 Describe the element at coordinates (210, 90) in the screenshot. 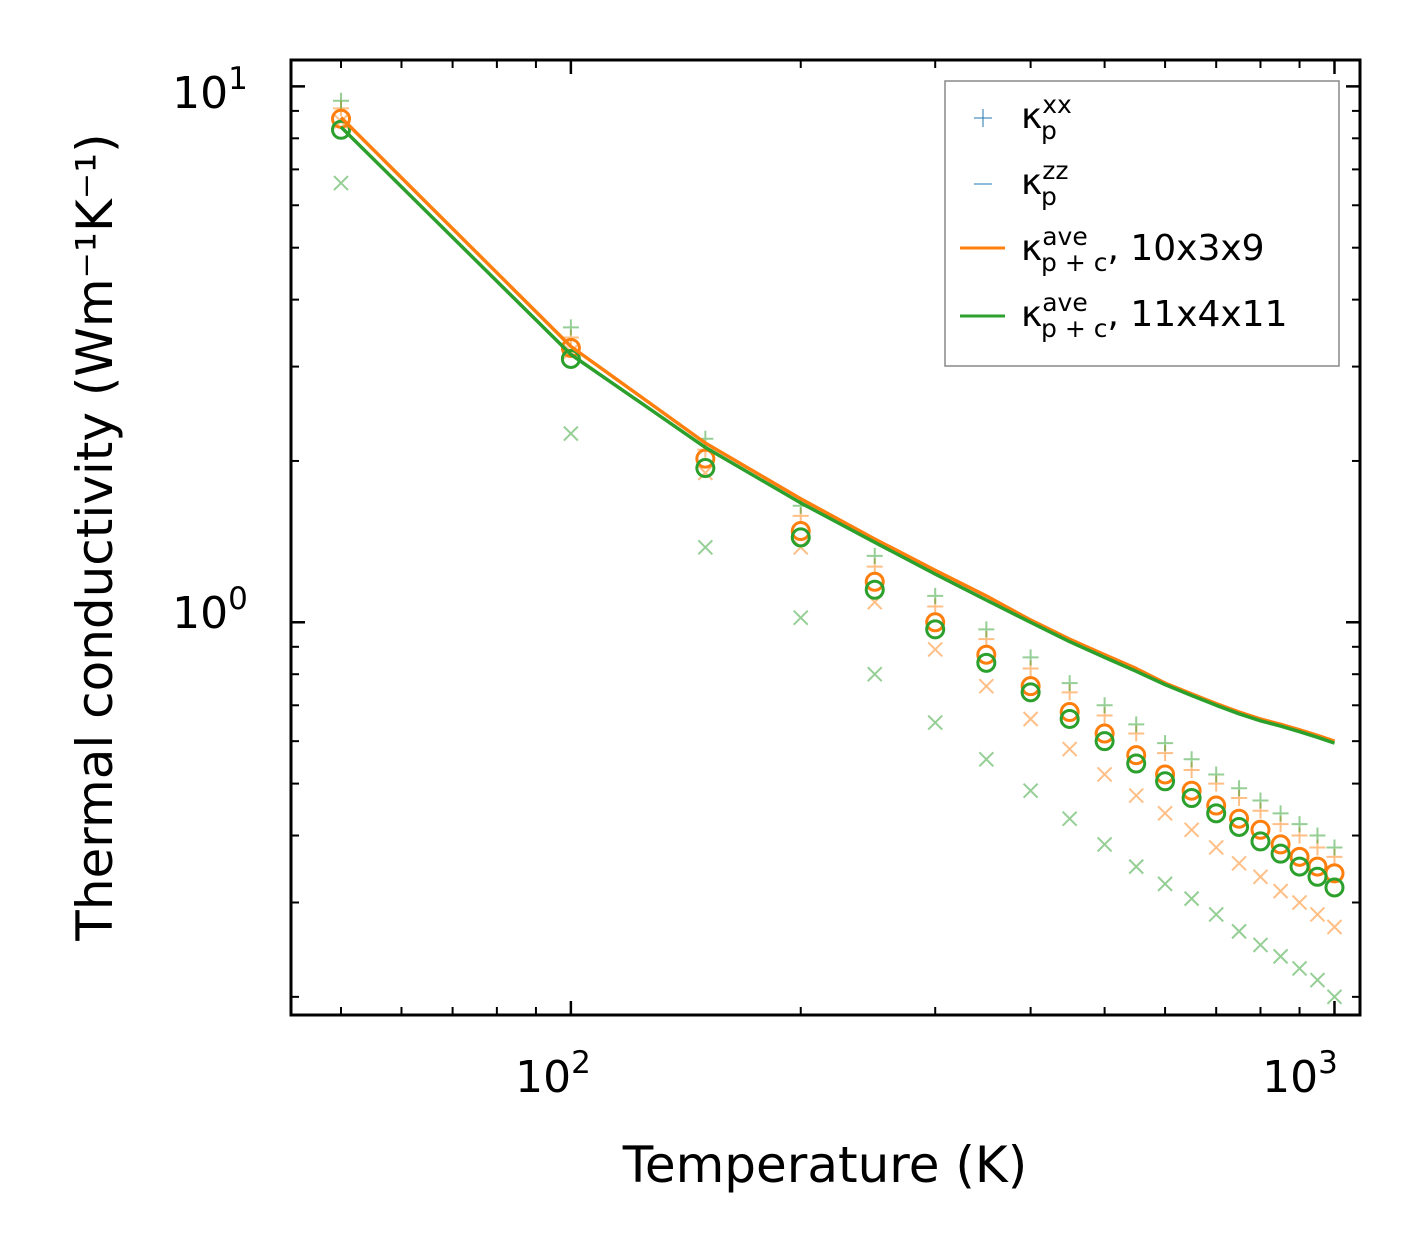

I see `y-tick-label-10: 10¹` at that location.